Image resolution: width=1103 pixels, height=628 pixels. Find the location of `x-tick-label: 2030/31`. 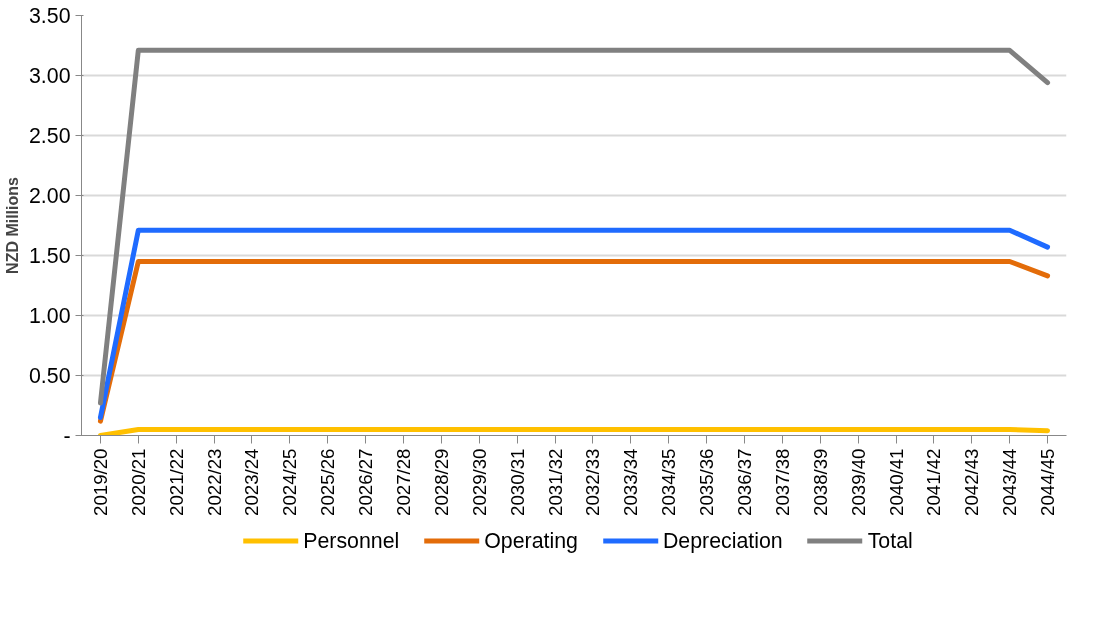

x-tick-label: 2030/31 is located at coordinates (517, 482).